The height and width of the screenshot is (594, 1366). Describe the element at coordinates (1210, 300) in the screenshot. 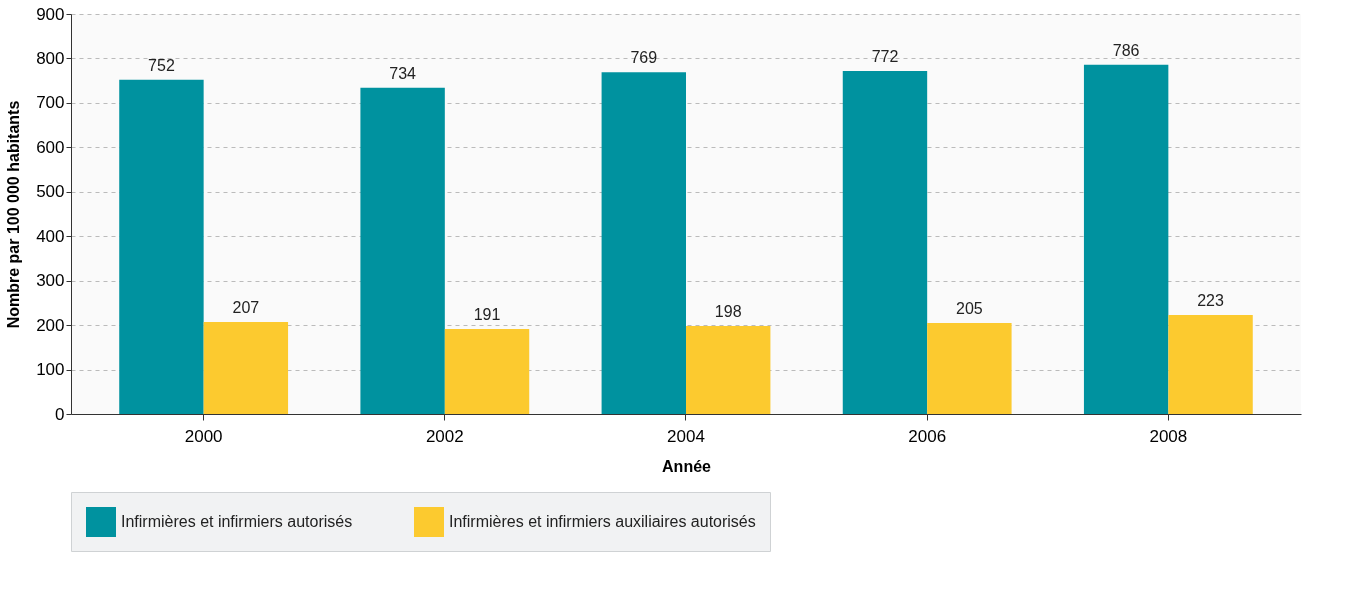

I see `data-label: 223` at that location.